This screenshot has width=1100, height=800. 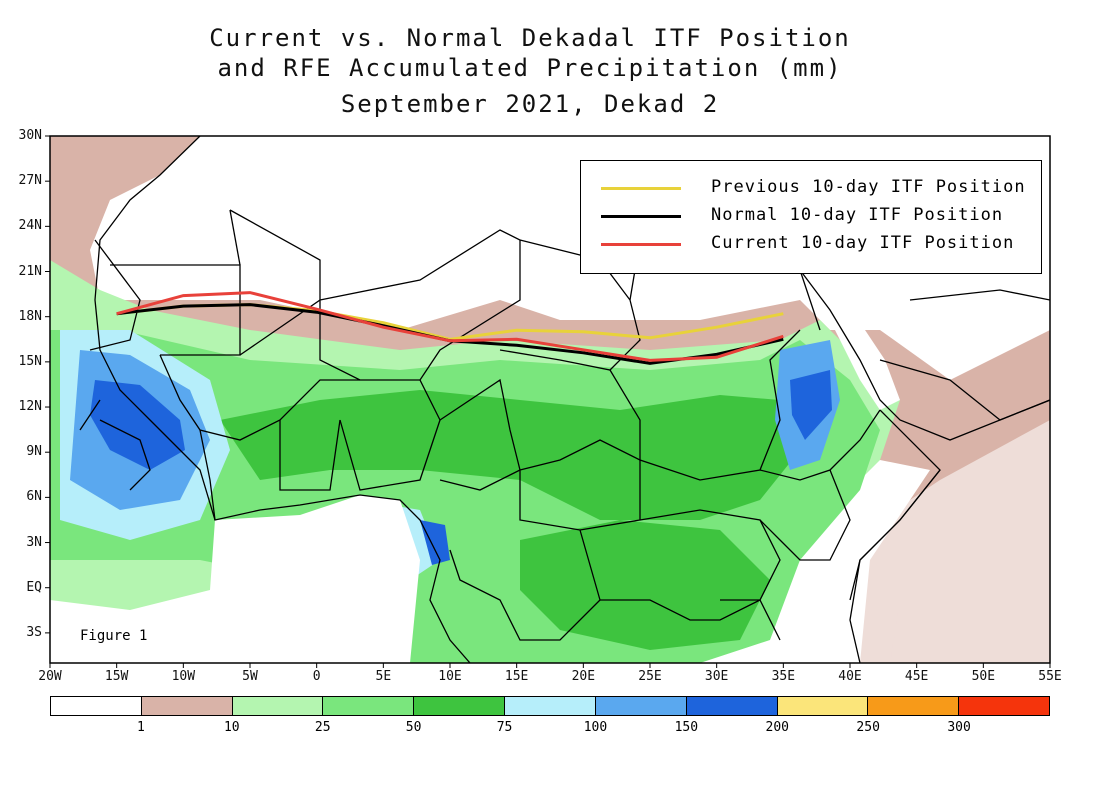 What do you see at coordinates (413, 727) in the screenshot?
I see `colorbar-label: 50` at bounding box center [413, 727].